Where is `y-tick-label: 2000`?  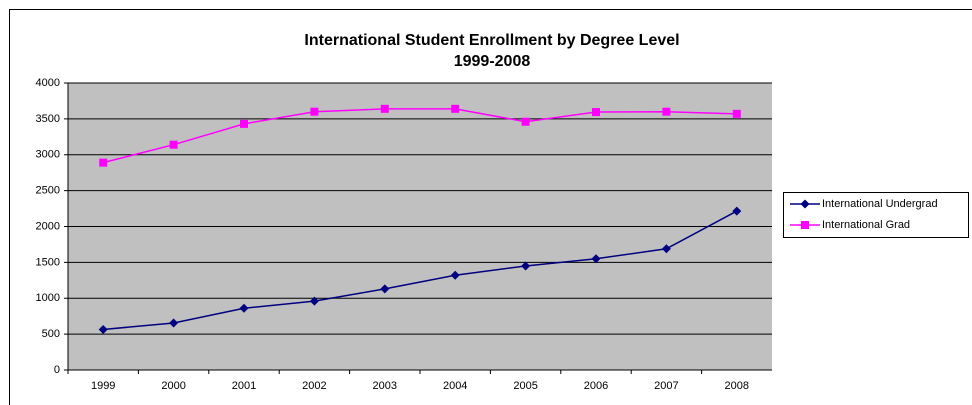
y-tick-label: 2000 is located at coordinates (48, 226).